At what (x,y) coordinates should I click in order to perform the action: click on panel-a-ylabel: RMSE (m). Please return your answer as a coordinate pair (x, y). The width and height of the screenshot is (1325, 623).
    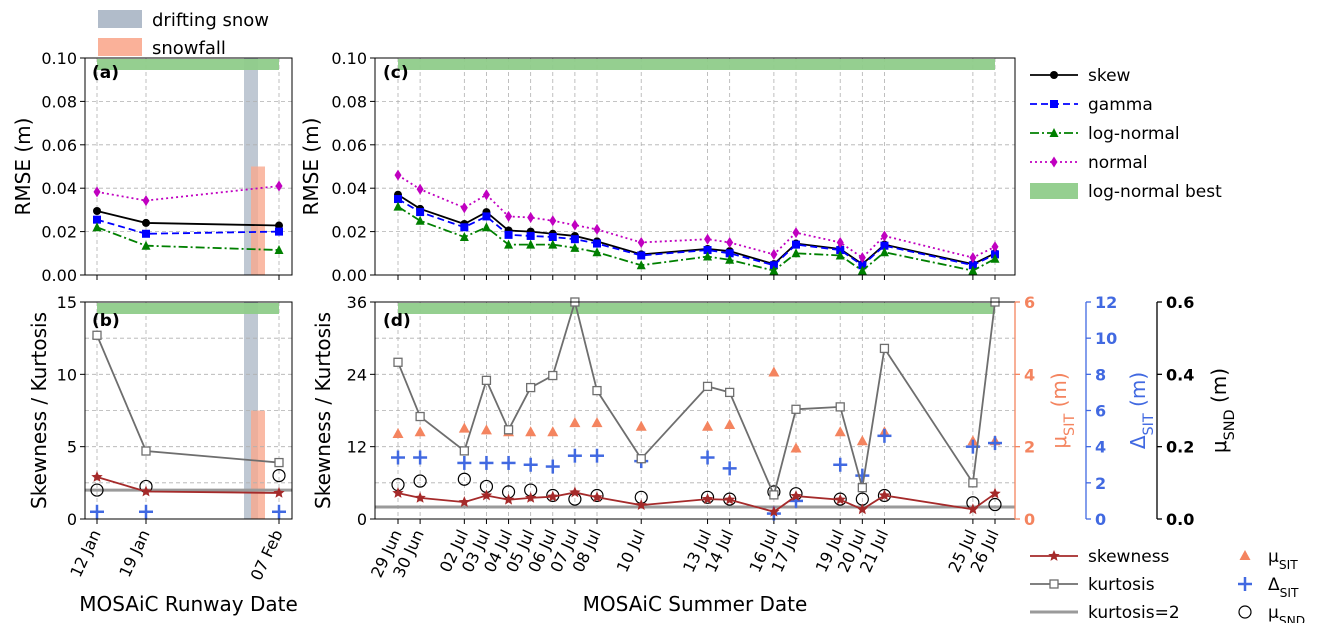
    Looking at the image, I should click on (23, 167).